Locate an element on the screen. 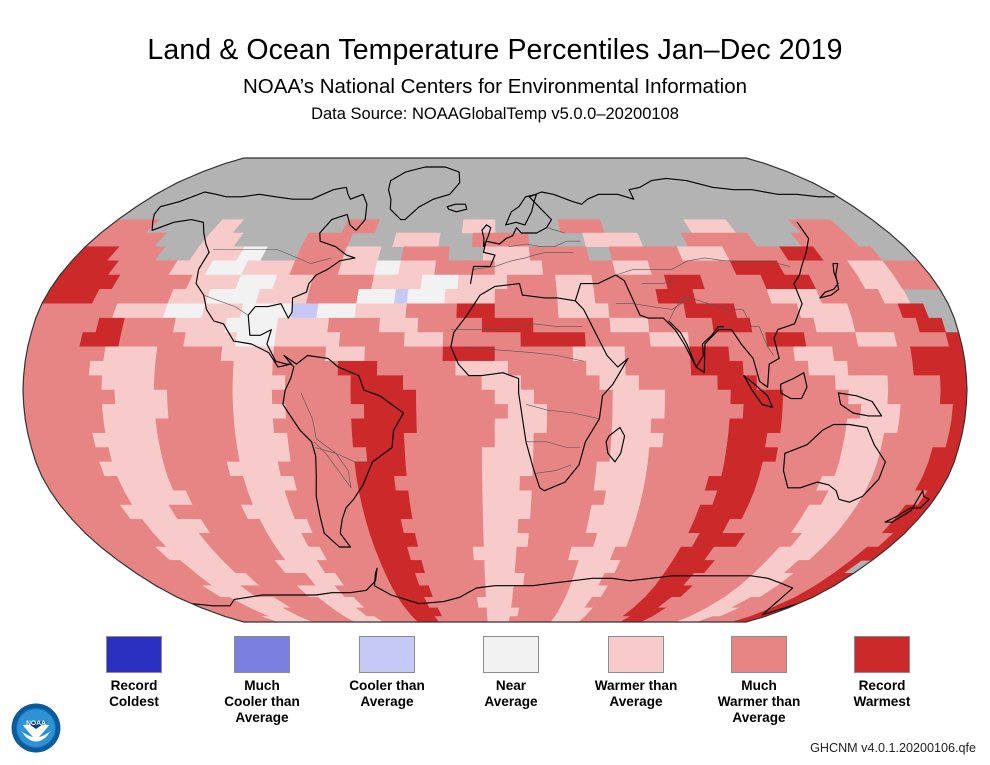  legend-item-4: Warmer than Average is located at coordinates (636, 673).